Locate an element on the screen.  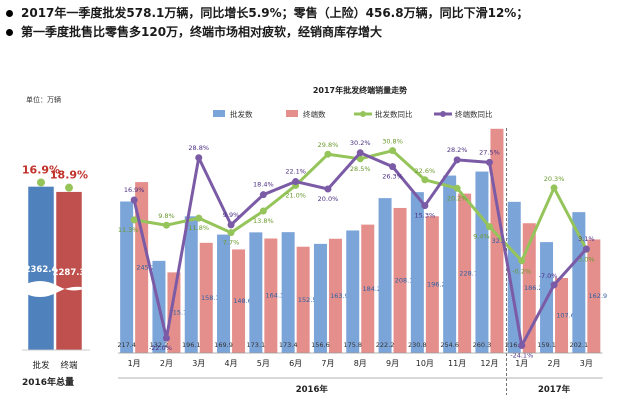
retail-yoy-label: -22.0% is located at coordinates (160, 348).